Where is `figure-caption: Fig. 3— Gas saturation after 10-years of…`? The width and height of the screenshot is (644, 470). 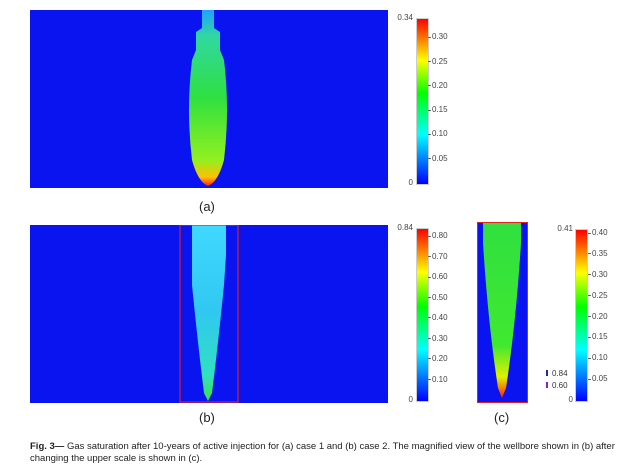
figure-caption: Fig. 3— Gas saturation after 10-years of… is located at coordinates (322, 452).